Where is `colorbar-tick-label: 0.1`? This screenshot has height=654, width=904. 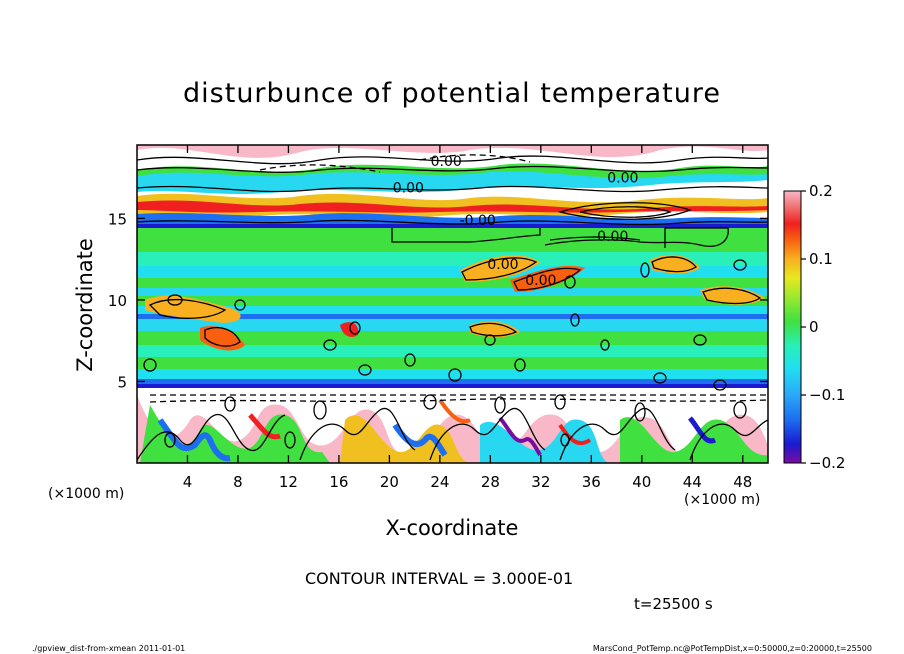 colorbar-tick-label: 0.1 is located at coordinates (821, 259).